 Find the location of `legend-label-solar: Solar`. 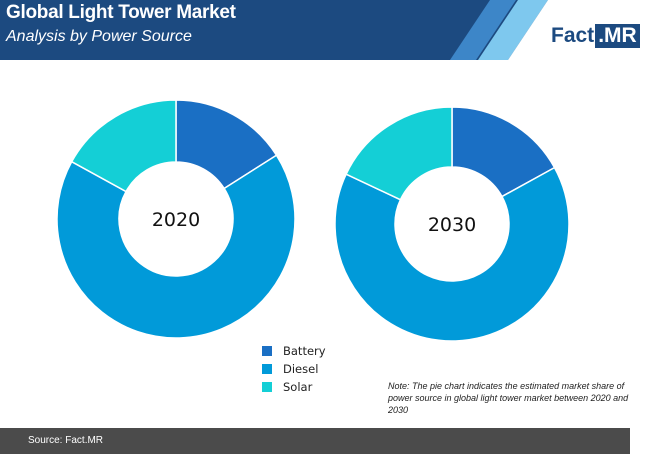

legend-label-solar: Solar is located at coordinates (298, 386).